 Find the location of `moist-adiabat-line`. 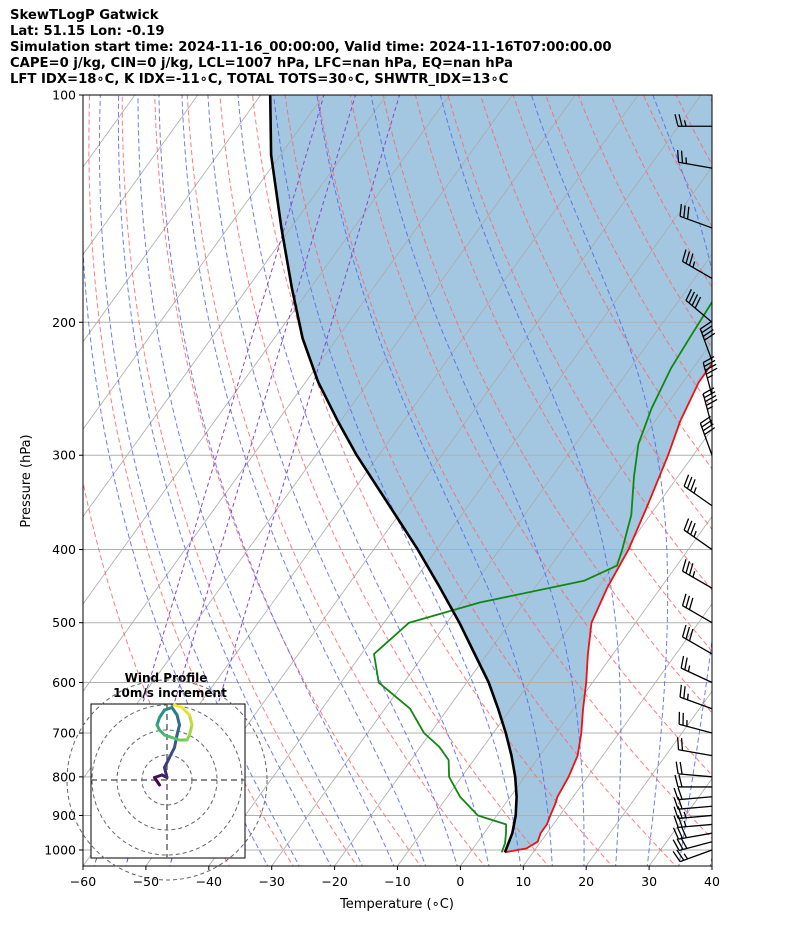

moist-adiabat-line is located at coordinates (710, 860).